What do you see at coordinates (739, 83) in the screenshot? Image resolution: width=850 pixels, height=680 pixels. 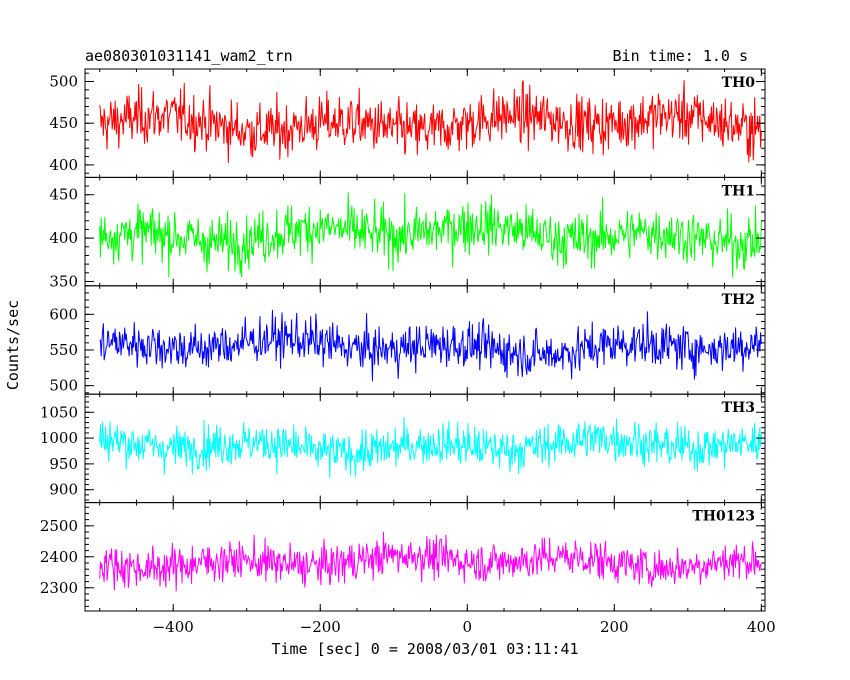 I see `series-label-th0: TH0` at bounding box center [739, 83].